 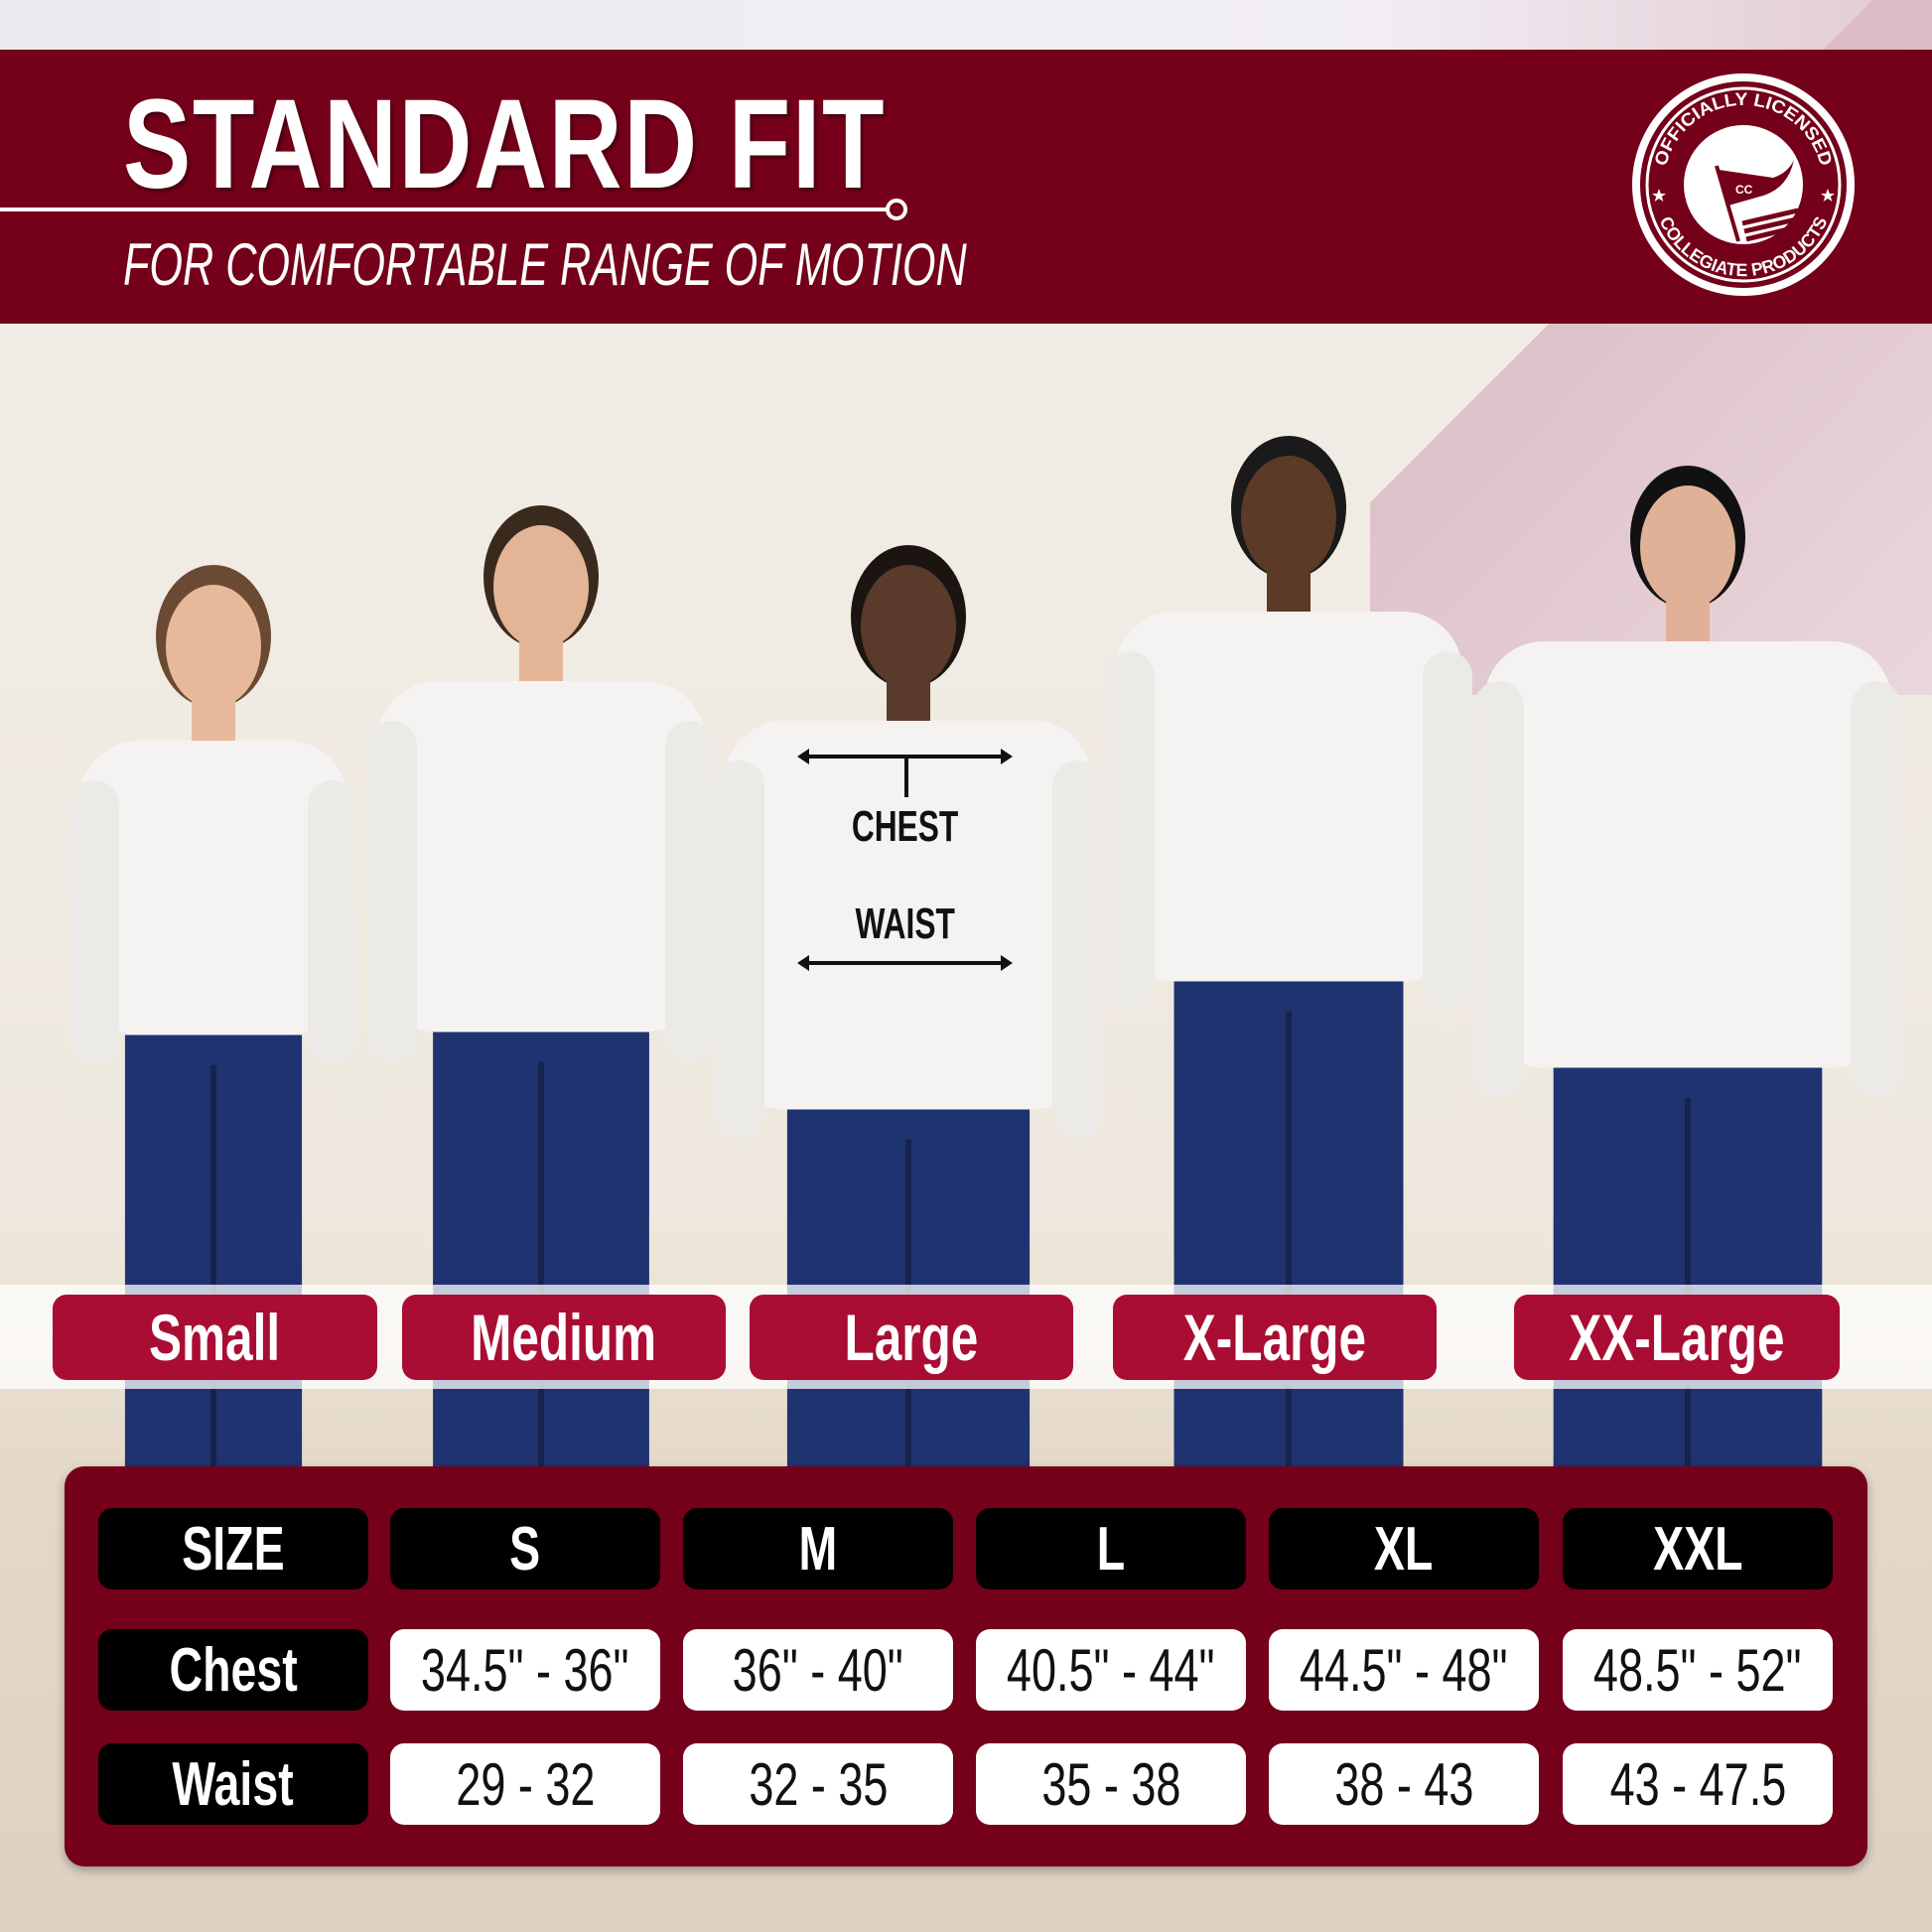 I want to click on page-title: STANDARD FIT, so click(x=505, y=144).